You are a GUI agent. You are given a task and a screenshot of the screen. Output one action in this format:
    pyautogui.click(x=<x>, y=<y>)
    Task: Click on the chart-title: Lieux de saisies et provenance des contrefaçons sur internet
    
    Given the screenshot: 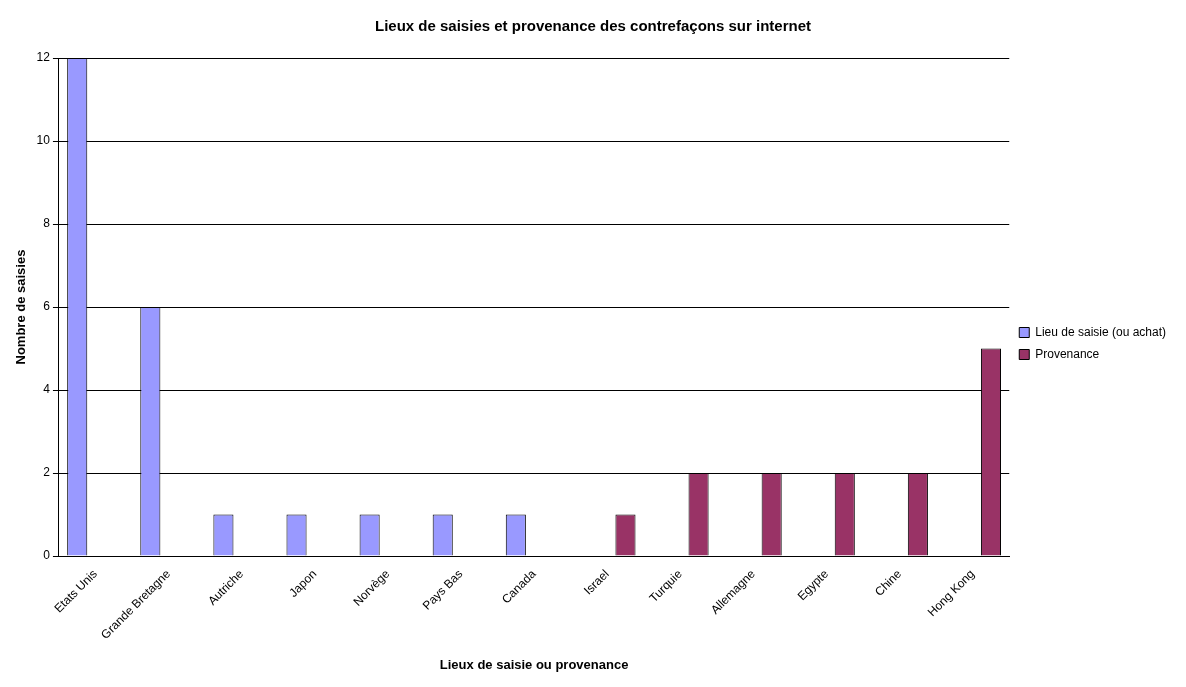 What is the action you would take?
    pyautogui.click(x=593, y=26)
    